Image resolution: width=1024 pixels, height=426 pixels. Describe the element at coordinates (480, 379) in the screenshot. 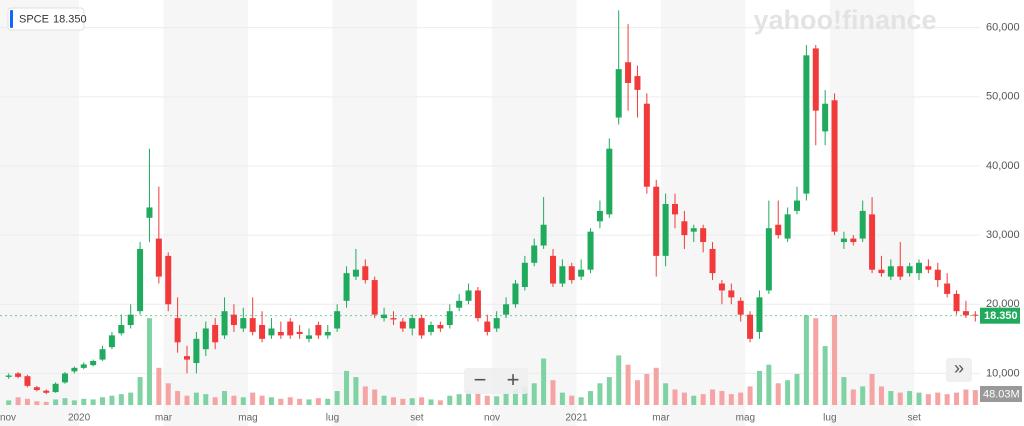

I see `zoom-out: −` at that location.